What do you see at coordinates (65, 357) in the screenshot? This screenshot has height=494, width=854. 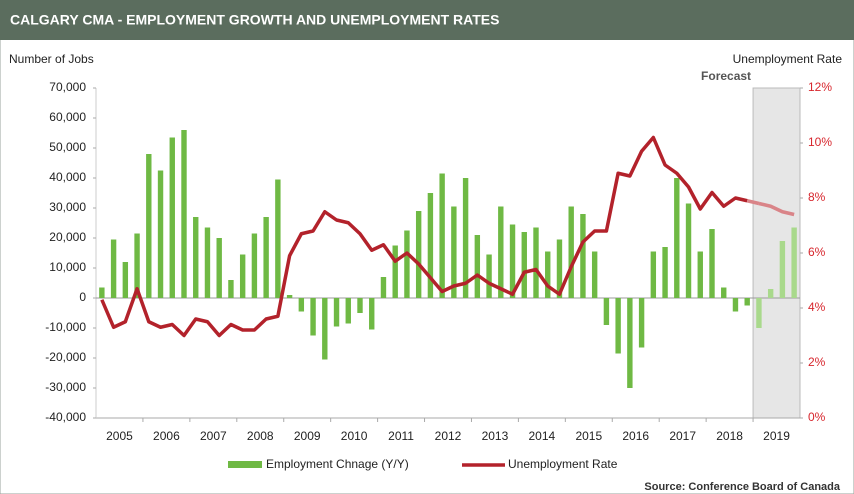 I see `y-tick-label: -20,000` at bounding box center [65, 357].